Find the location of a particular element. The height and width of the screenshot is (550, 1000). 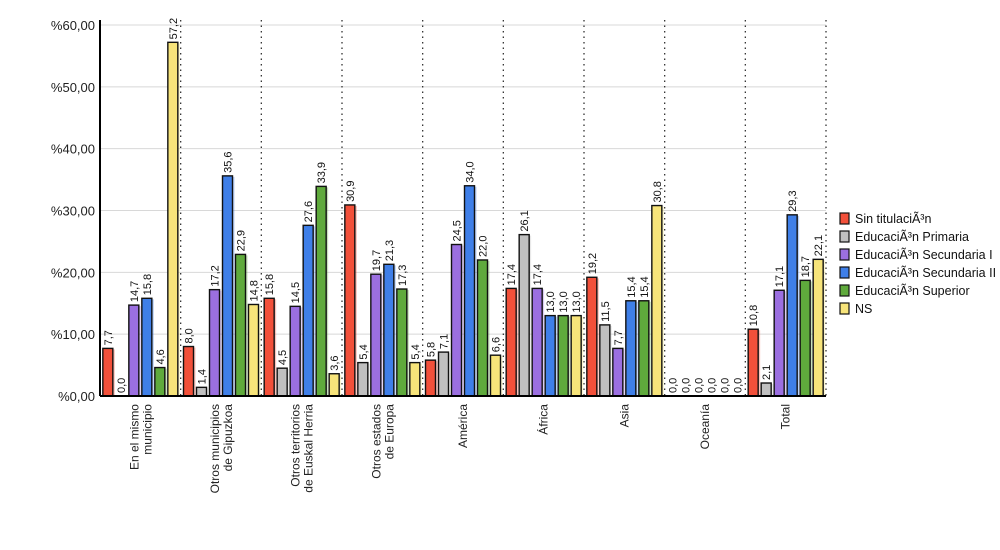

legend-item: EducaciÃ³n Secundaria II is located at coordinates (917, 273).